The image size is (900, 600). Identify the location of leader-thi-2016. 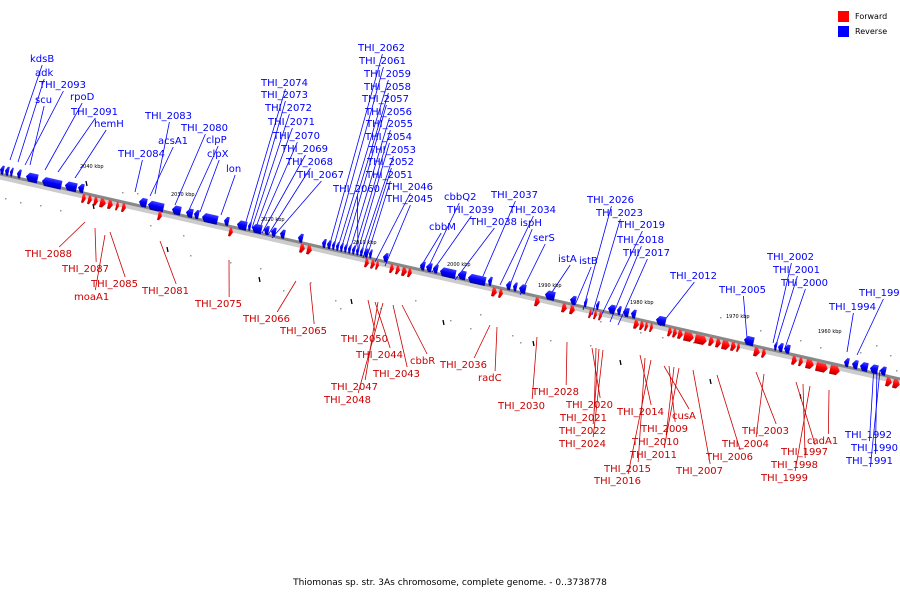
(639, 417).